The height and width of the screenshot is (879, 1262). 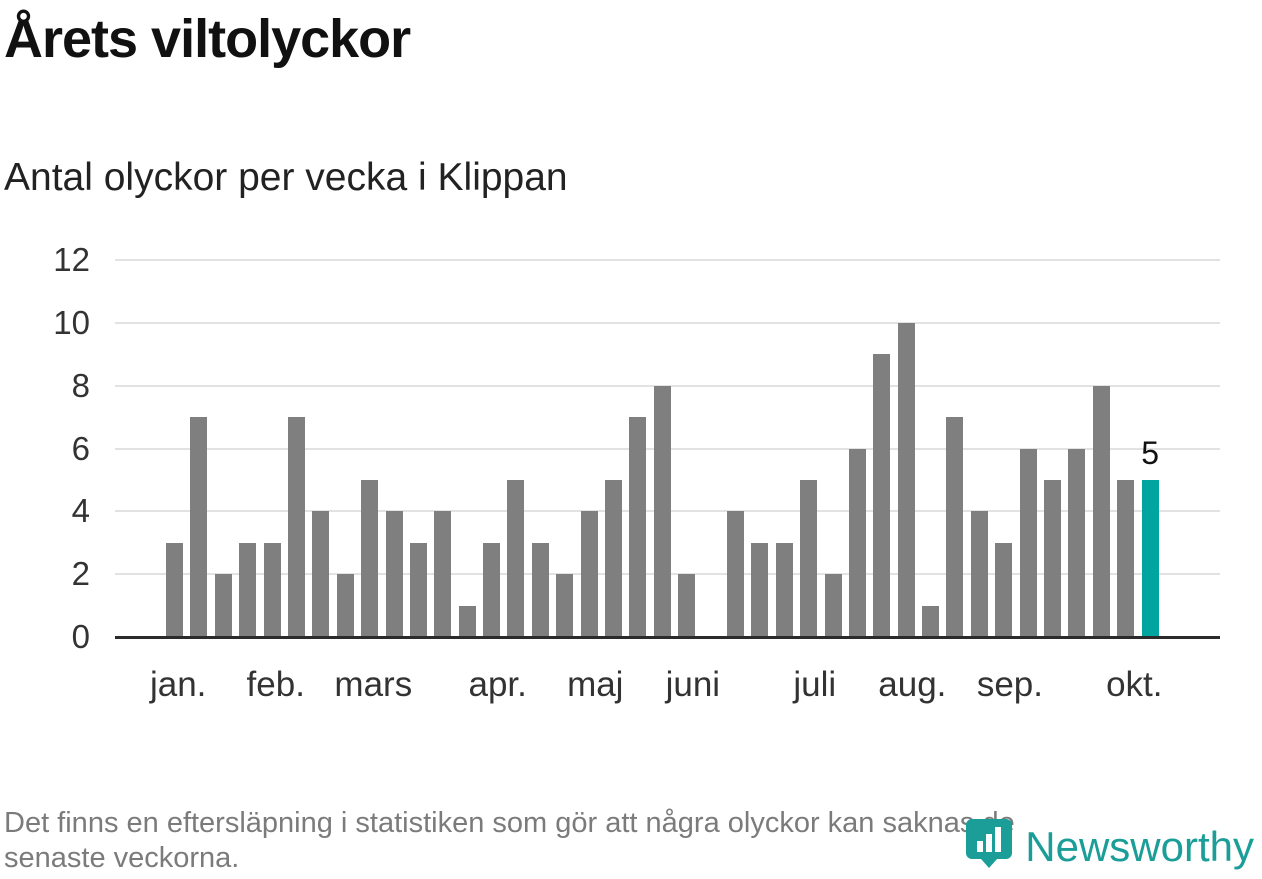 What do you see at coordinates (122, 858) in the screenshot?
I see `footnote-line-2: senaste veckorna.` at bounding box center [122, 858].